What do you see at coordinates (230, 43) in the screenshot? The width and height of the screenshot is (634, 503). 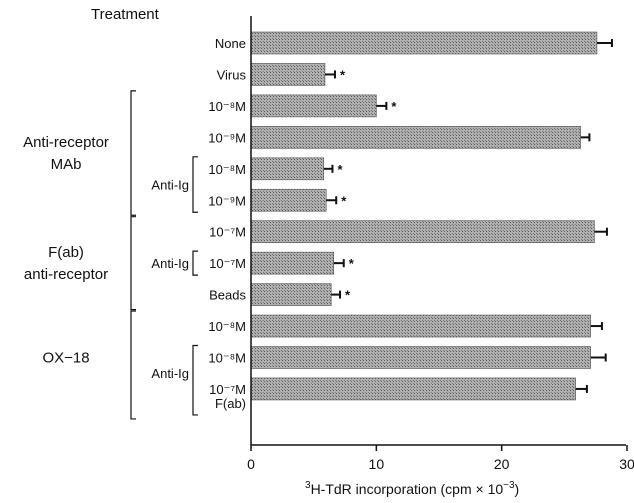 I see `bar-label: None` at bounding box center [230, 43].